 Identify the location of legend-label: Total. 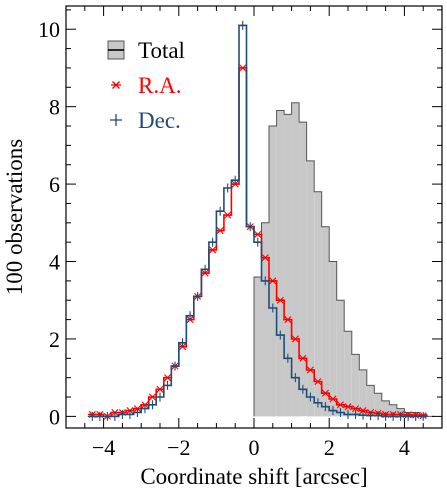
(161, 50).